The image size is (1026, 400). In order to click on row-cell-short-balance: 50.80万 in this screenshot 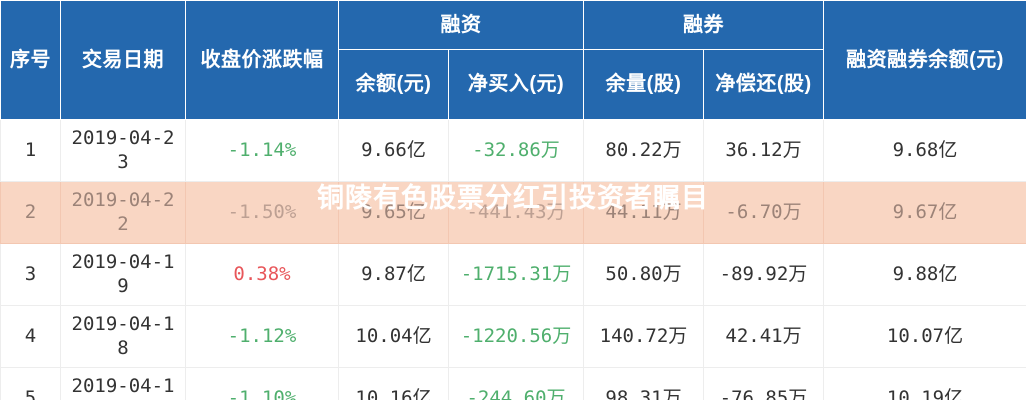, I will do `click(643, 274)`.